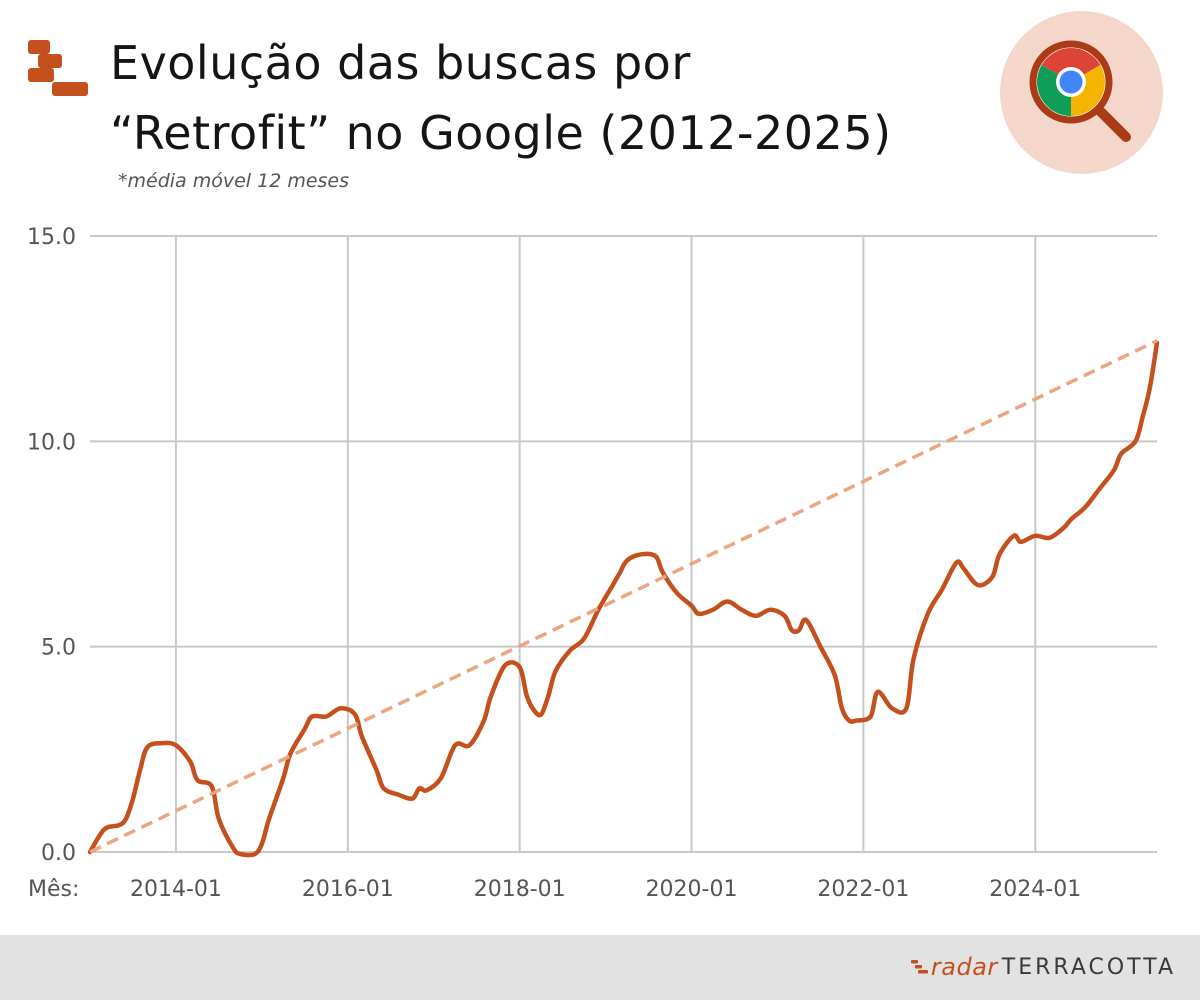  Describe the element at coordinates (58, 648) in the screenshot. I see `y-tick-label: 5.0` at that location.